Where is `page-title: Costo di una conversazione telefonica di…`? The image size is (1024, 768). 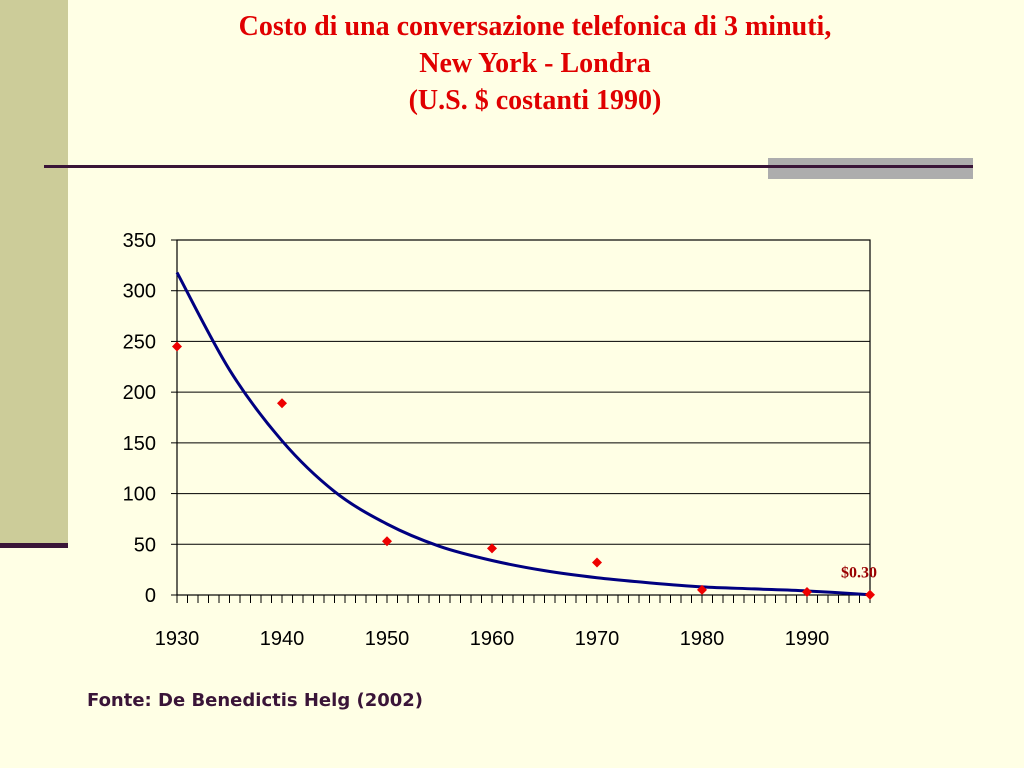 page-title: Costo di una conversazione telefonica di… is located at coordinates (535, 63).